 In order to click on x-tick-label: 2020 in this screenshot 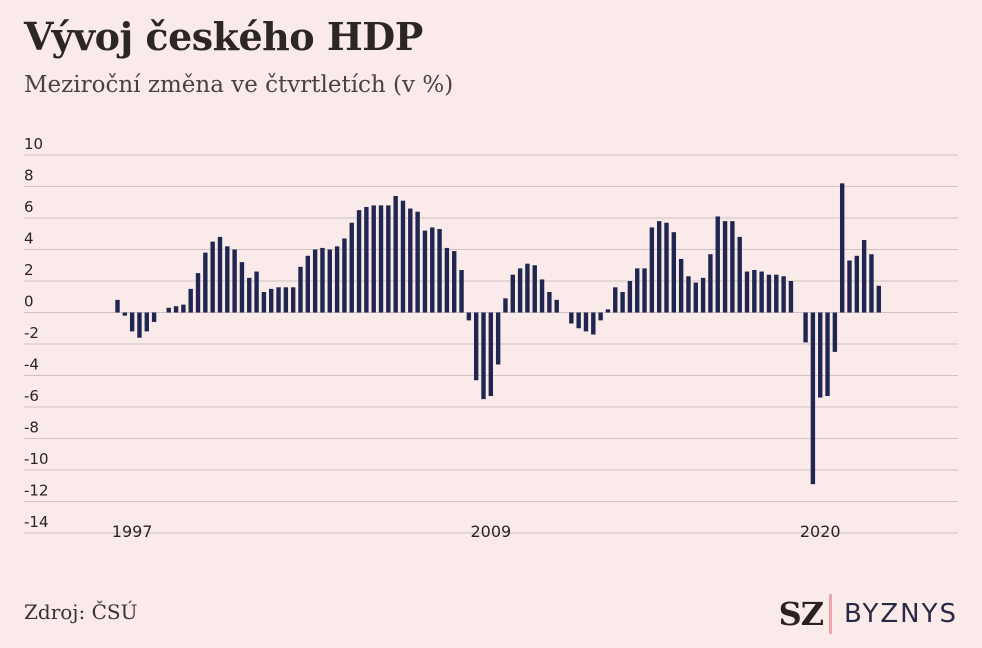, I will do `click(820, 531)`.